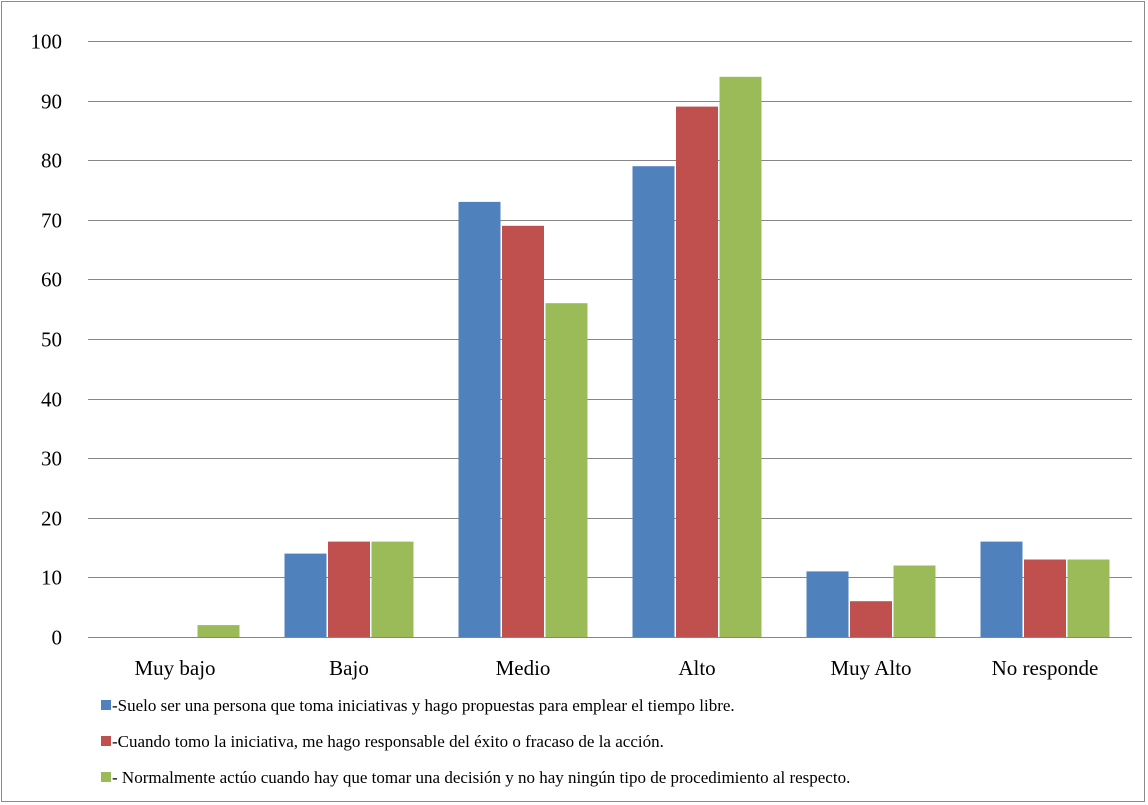 This screenshot has height=805, width=1148. Describe the element at coordinates (1001, 589) in the screenshot. I see `bar-series-1-no-responde` at that location.